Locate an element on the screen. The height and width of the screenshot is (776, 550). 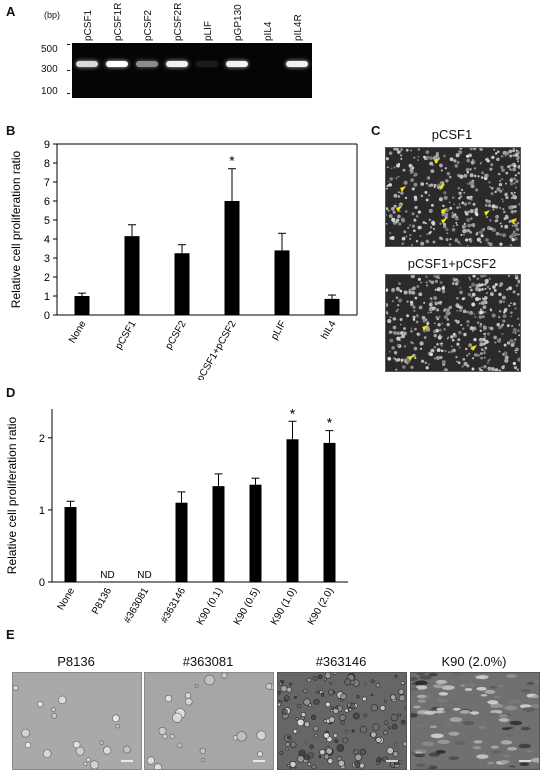
x-tick-label: pCSF1 is located at coordinates (126, 335).